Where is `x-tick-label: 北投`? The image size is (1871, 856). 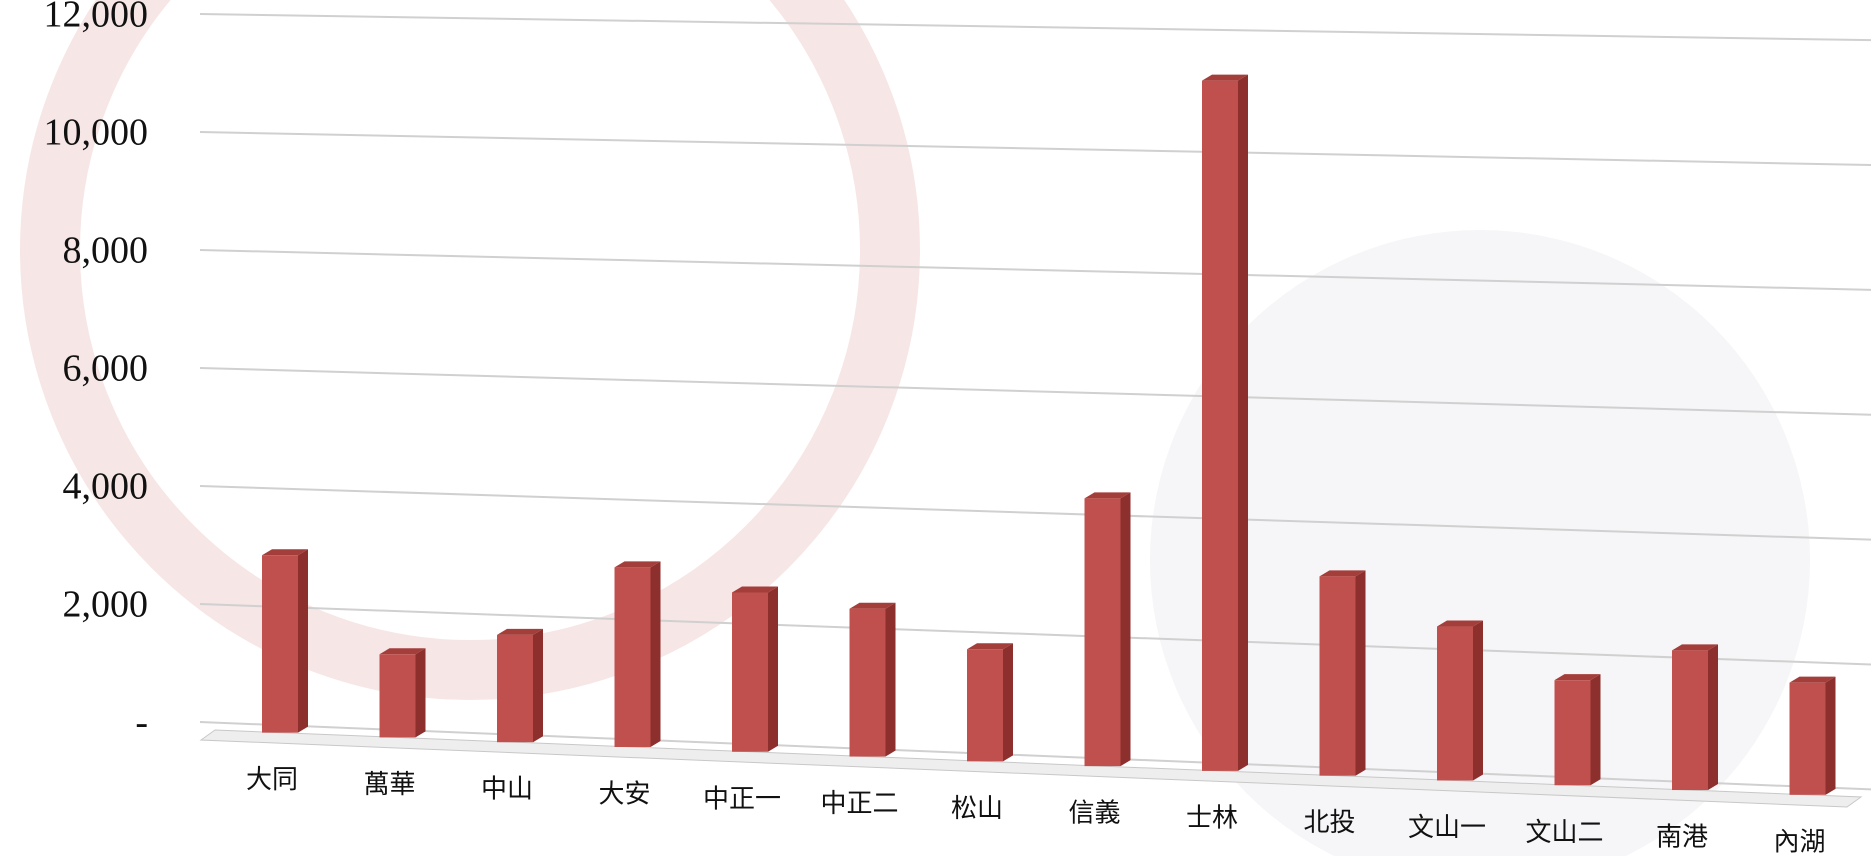 x-tick-label: 北投 is located at coordinates (1329, 823).